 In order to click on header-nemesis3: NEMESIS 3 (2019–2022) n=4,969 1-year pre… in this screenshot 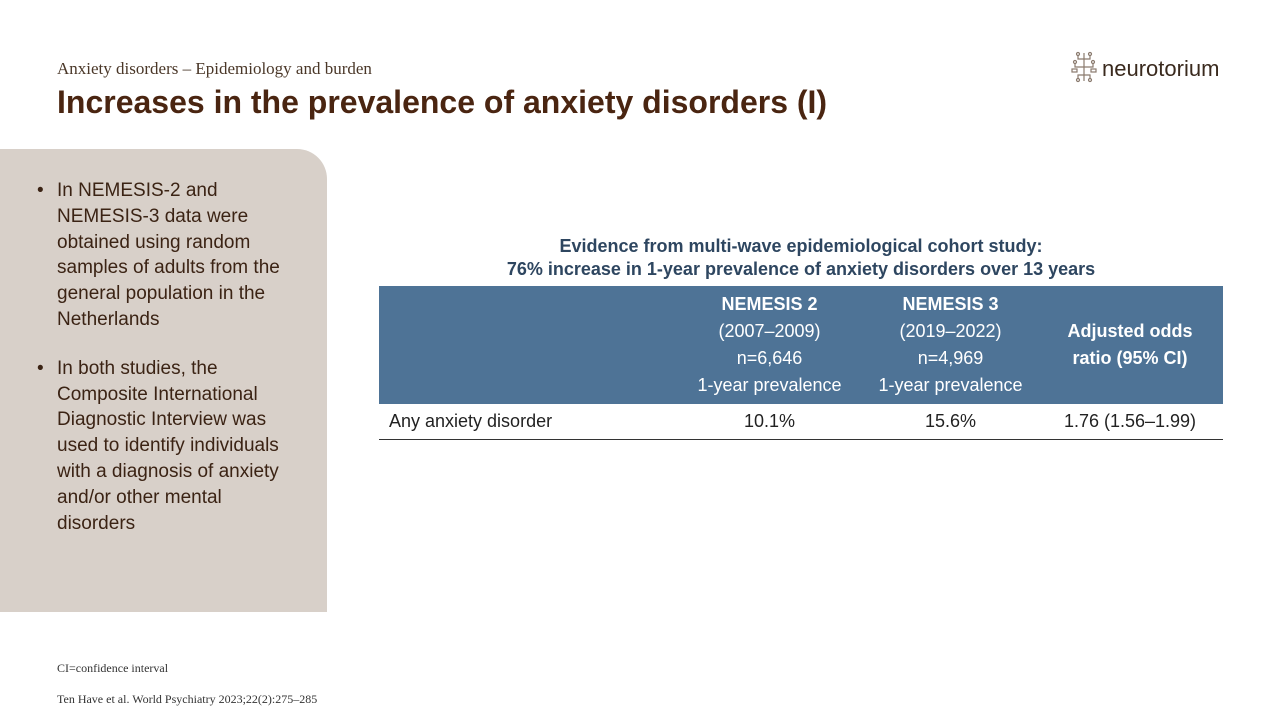, I will do `click(950, 345)`.